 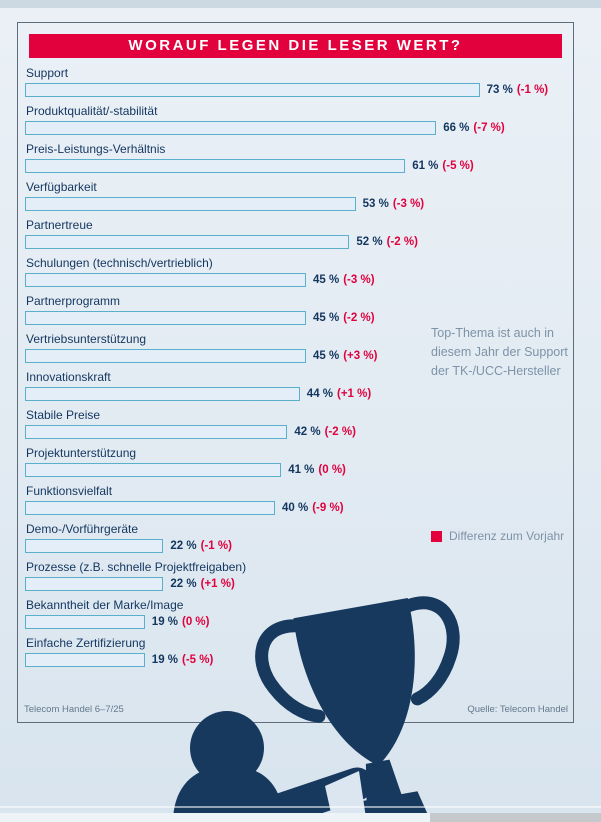 I want to click on bar-line: 22 % (+1 %), so click(x=295, y=584).